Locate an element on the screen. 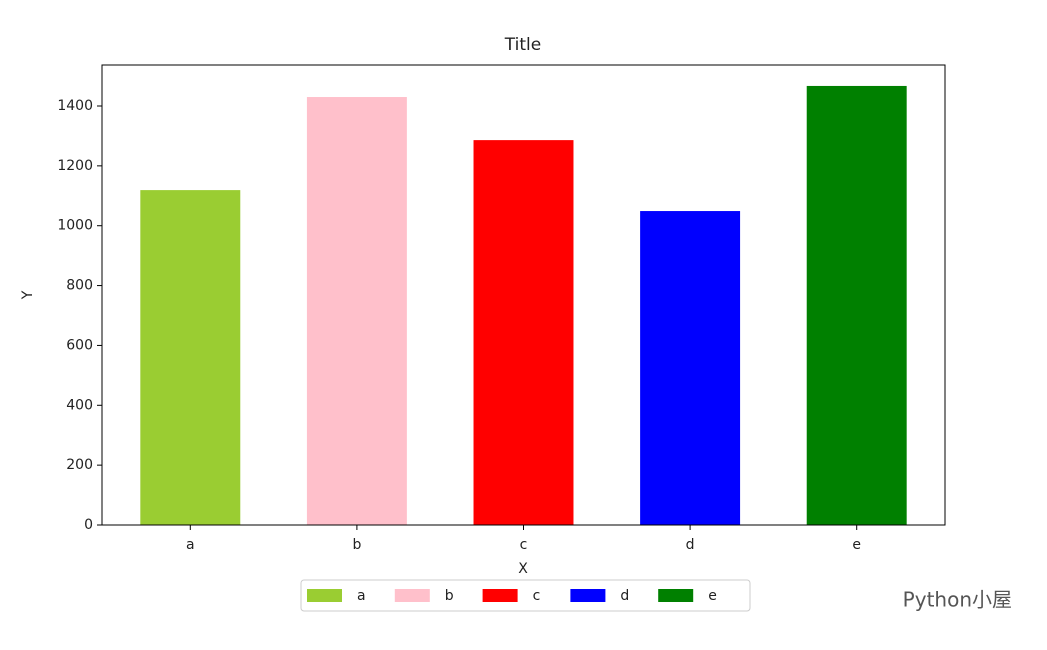  y-axis-label: Y is located at coordinates (28, 295).